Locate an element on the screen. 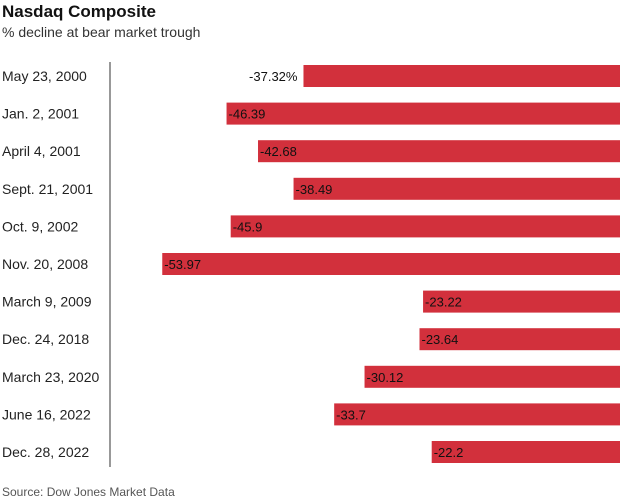 This screenshot has width=620, height=500. value-label: -46.39 is located at coordinates (247, 114).